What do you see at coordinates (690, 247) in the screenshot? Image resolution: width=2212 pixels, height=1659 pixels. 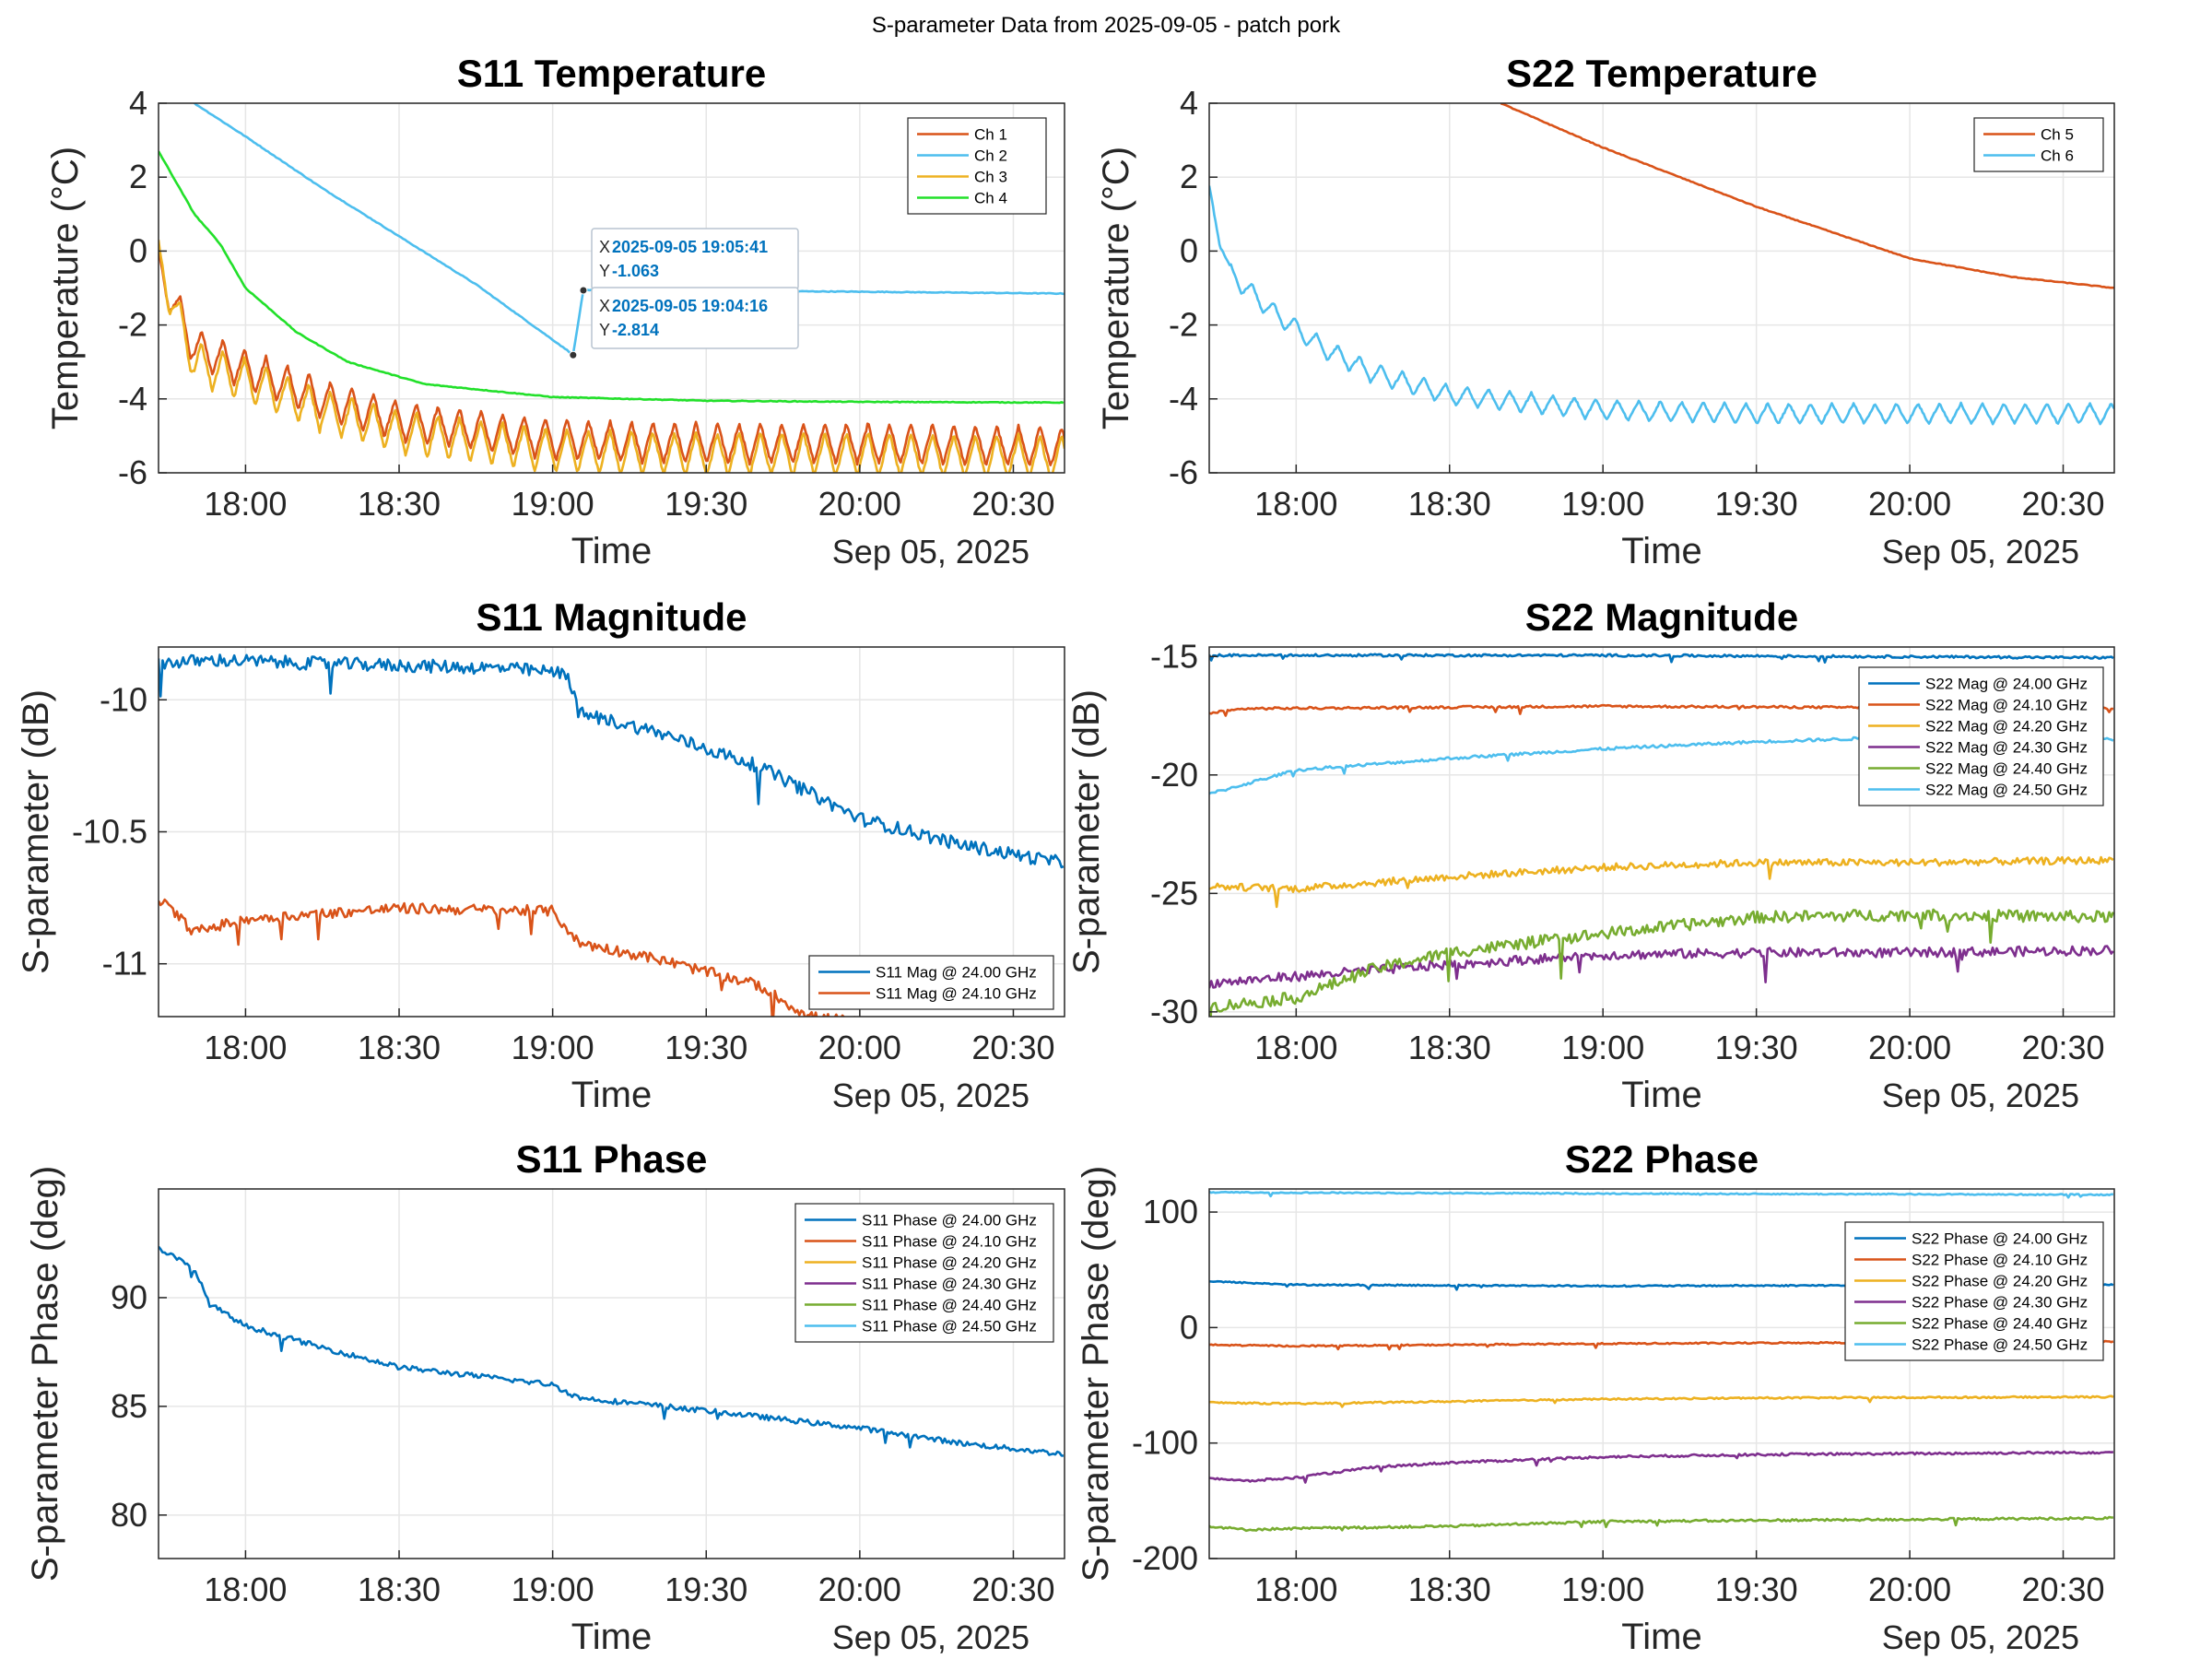 I see `datatip-x-value: 2025-09-05 19:05:41` at bounding box center [690, 247].